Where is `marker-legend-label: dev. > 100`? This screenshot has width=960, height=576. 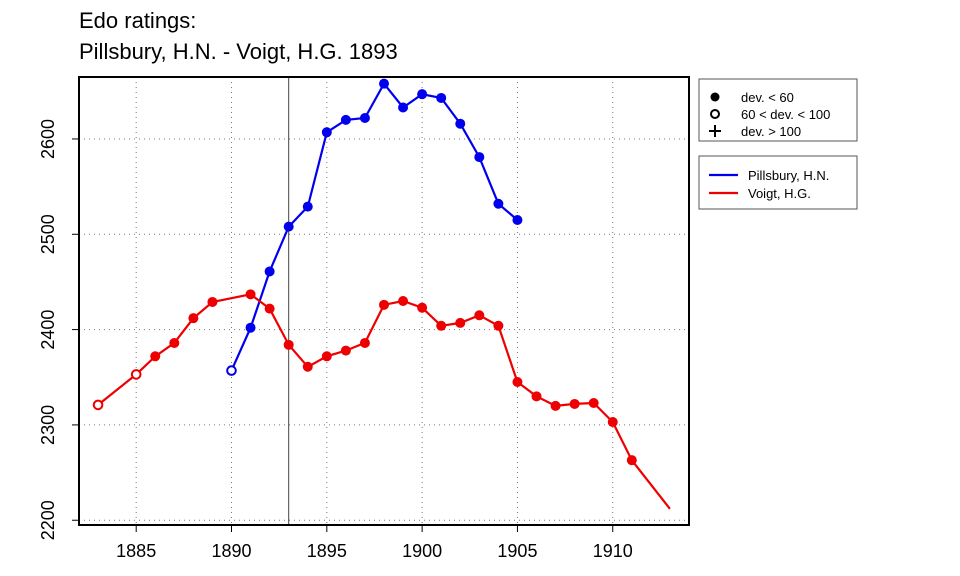 marker-legend-label: dev. > 100 is located at coordinates (771, 131).